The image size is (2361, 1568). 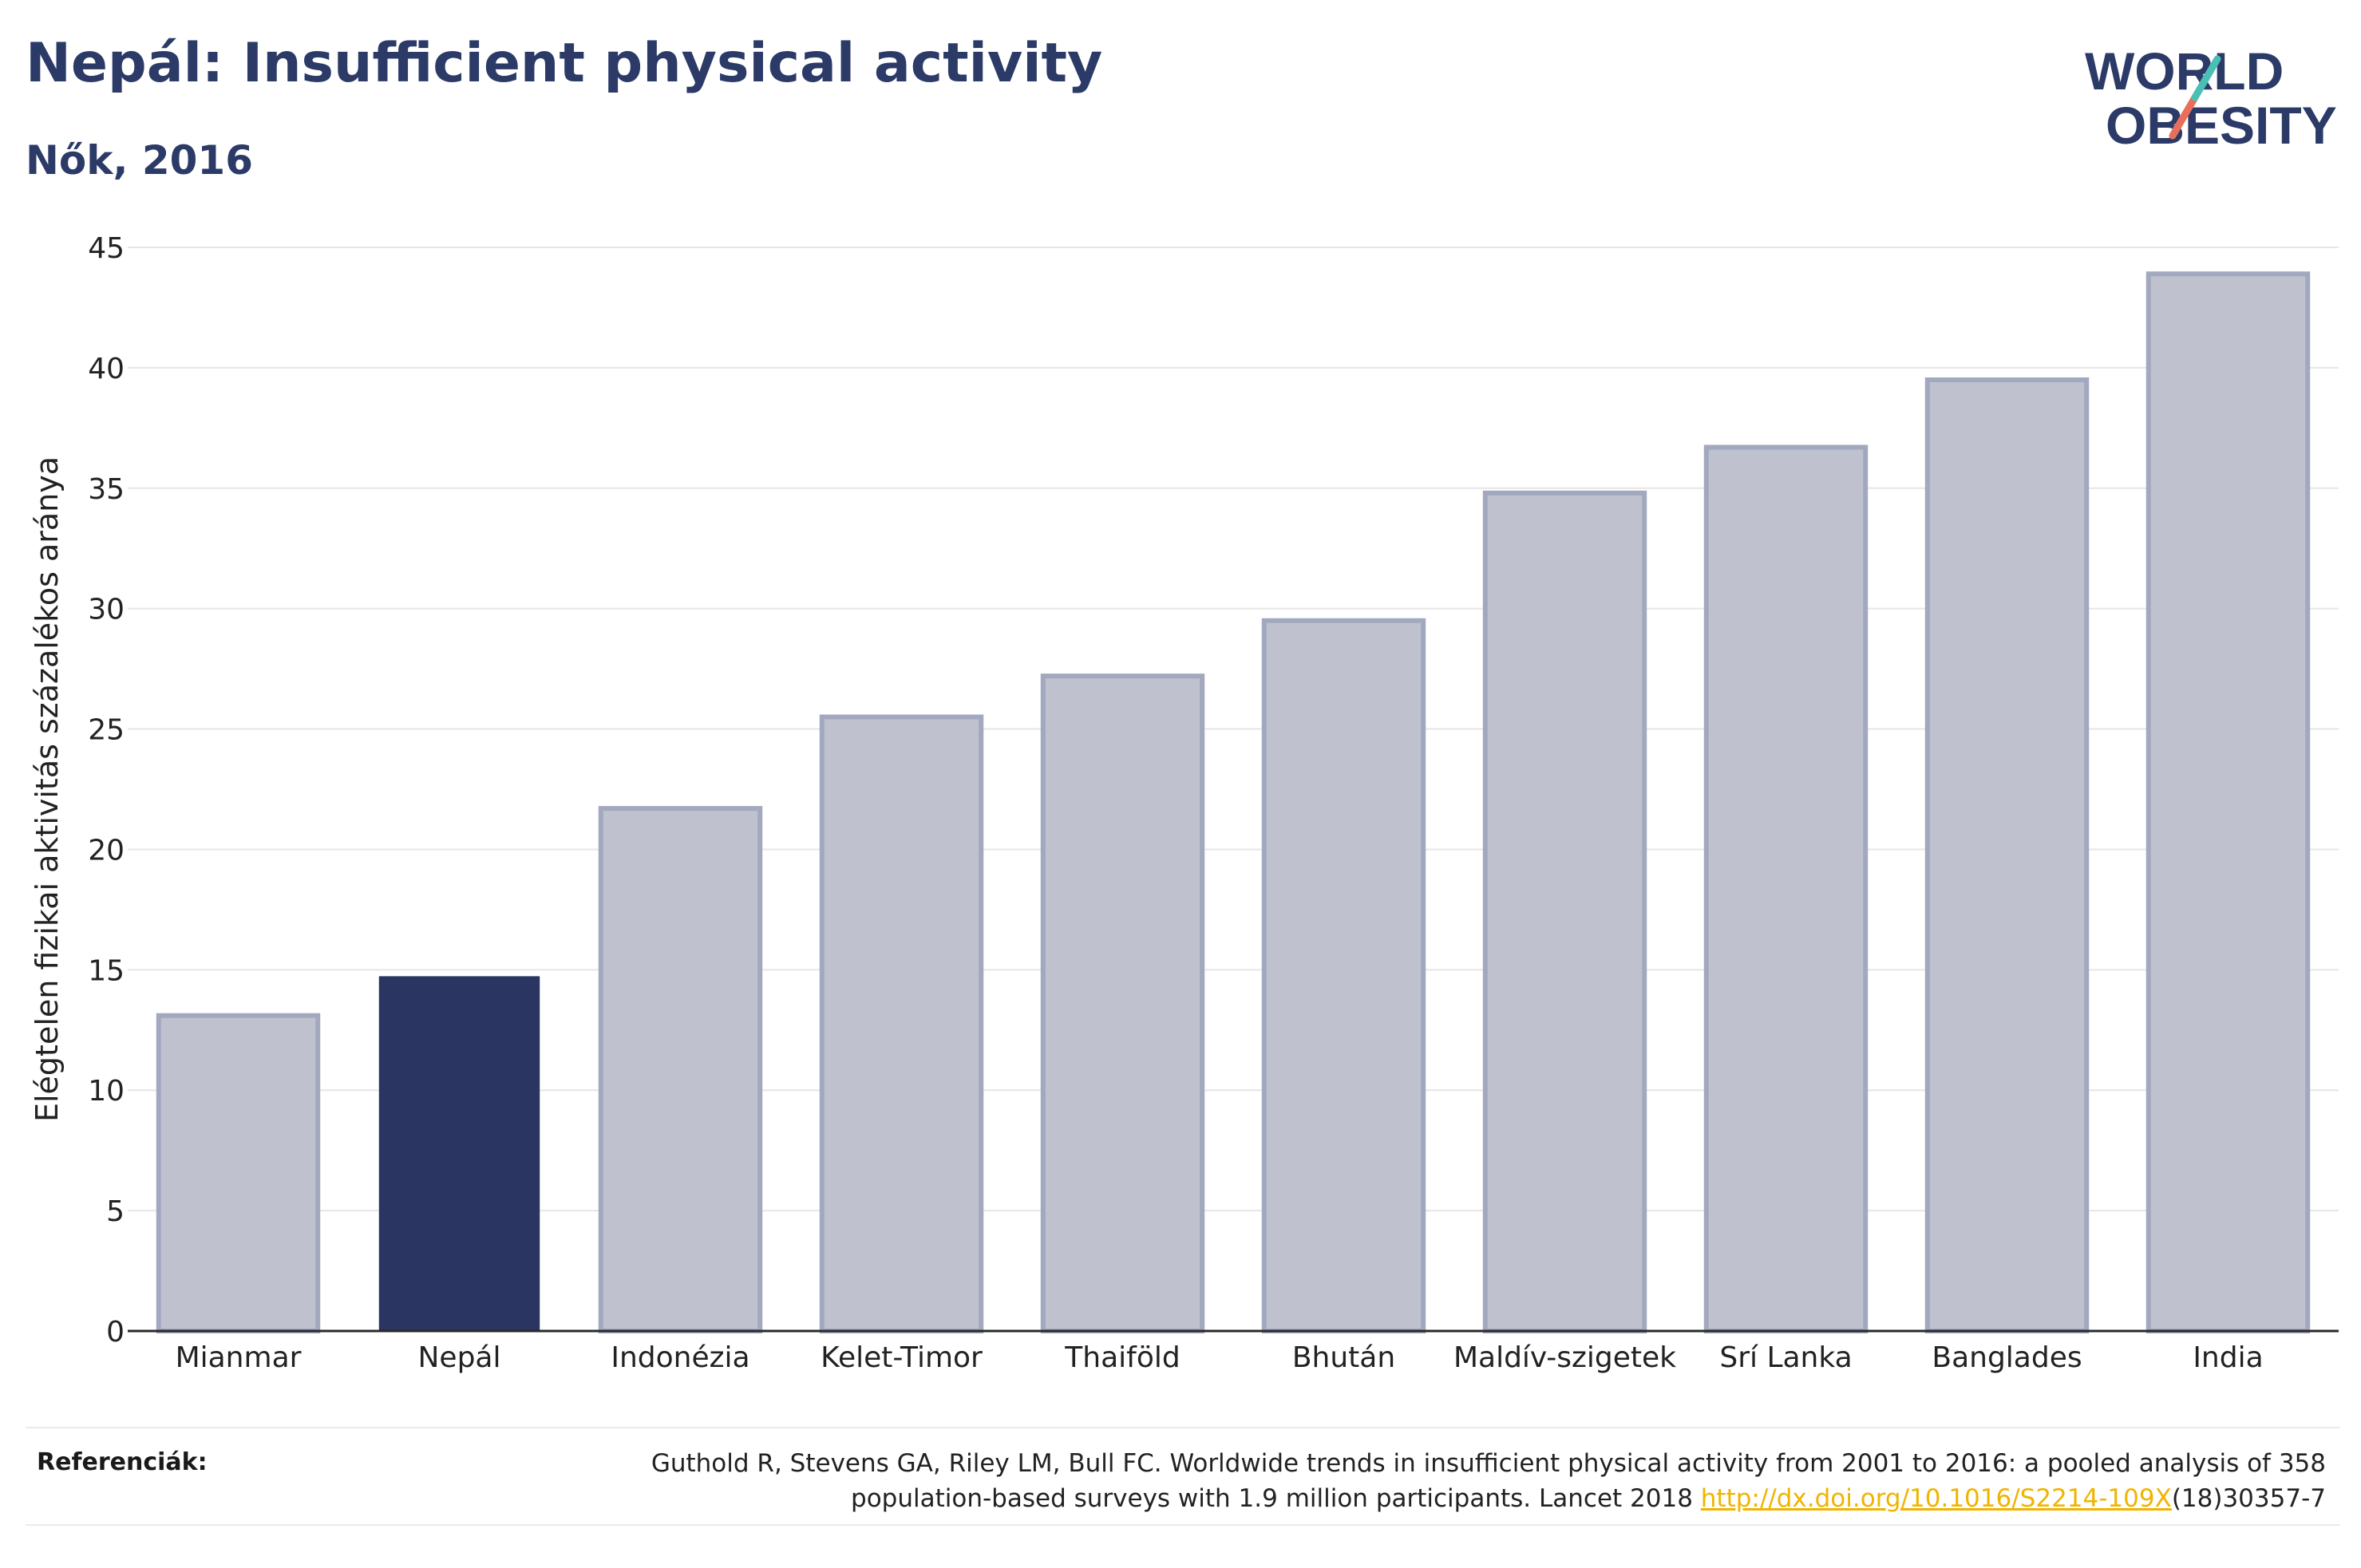 What do you see at coordinates (1786, 889) in the screenshot?
I see `bar-sr-lanka` at bounding box center [1786, 889].